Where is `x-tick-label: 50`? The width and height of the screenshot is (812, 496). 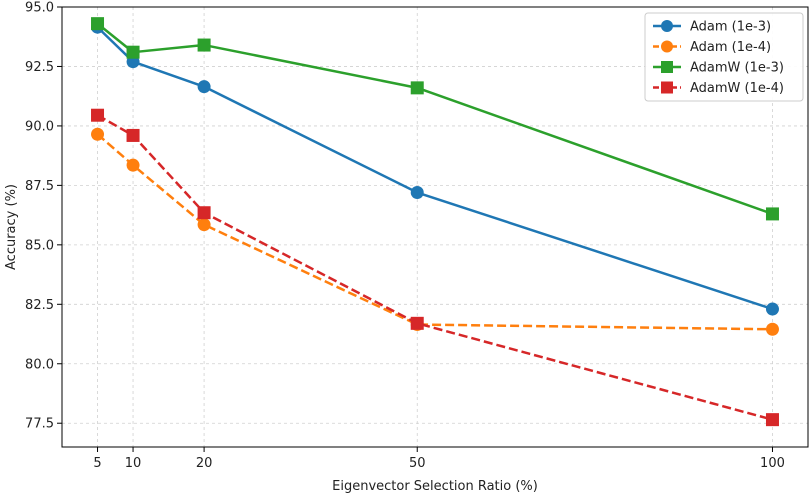 x-tick-label: 50 is located at coordinates (417, 463).